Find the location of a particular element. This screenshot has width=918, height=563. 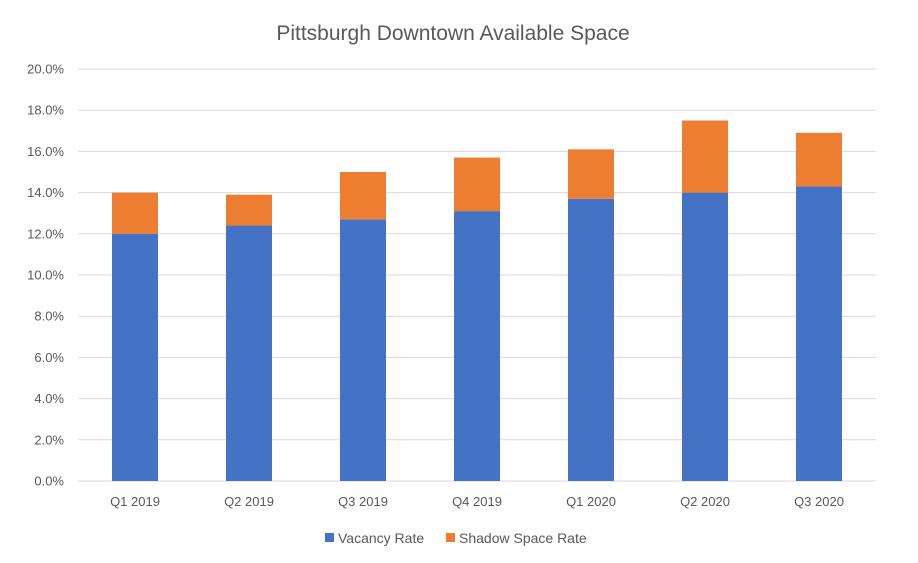

x-tick-label: Q2 2020 is located at coordinates (705, 501).